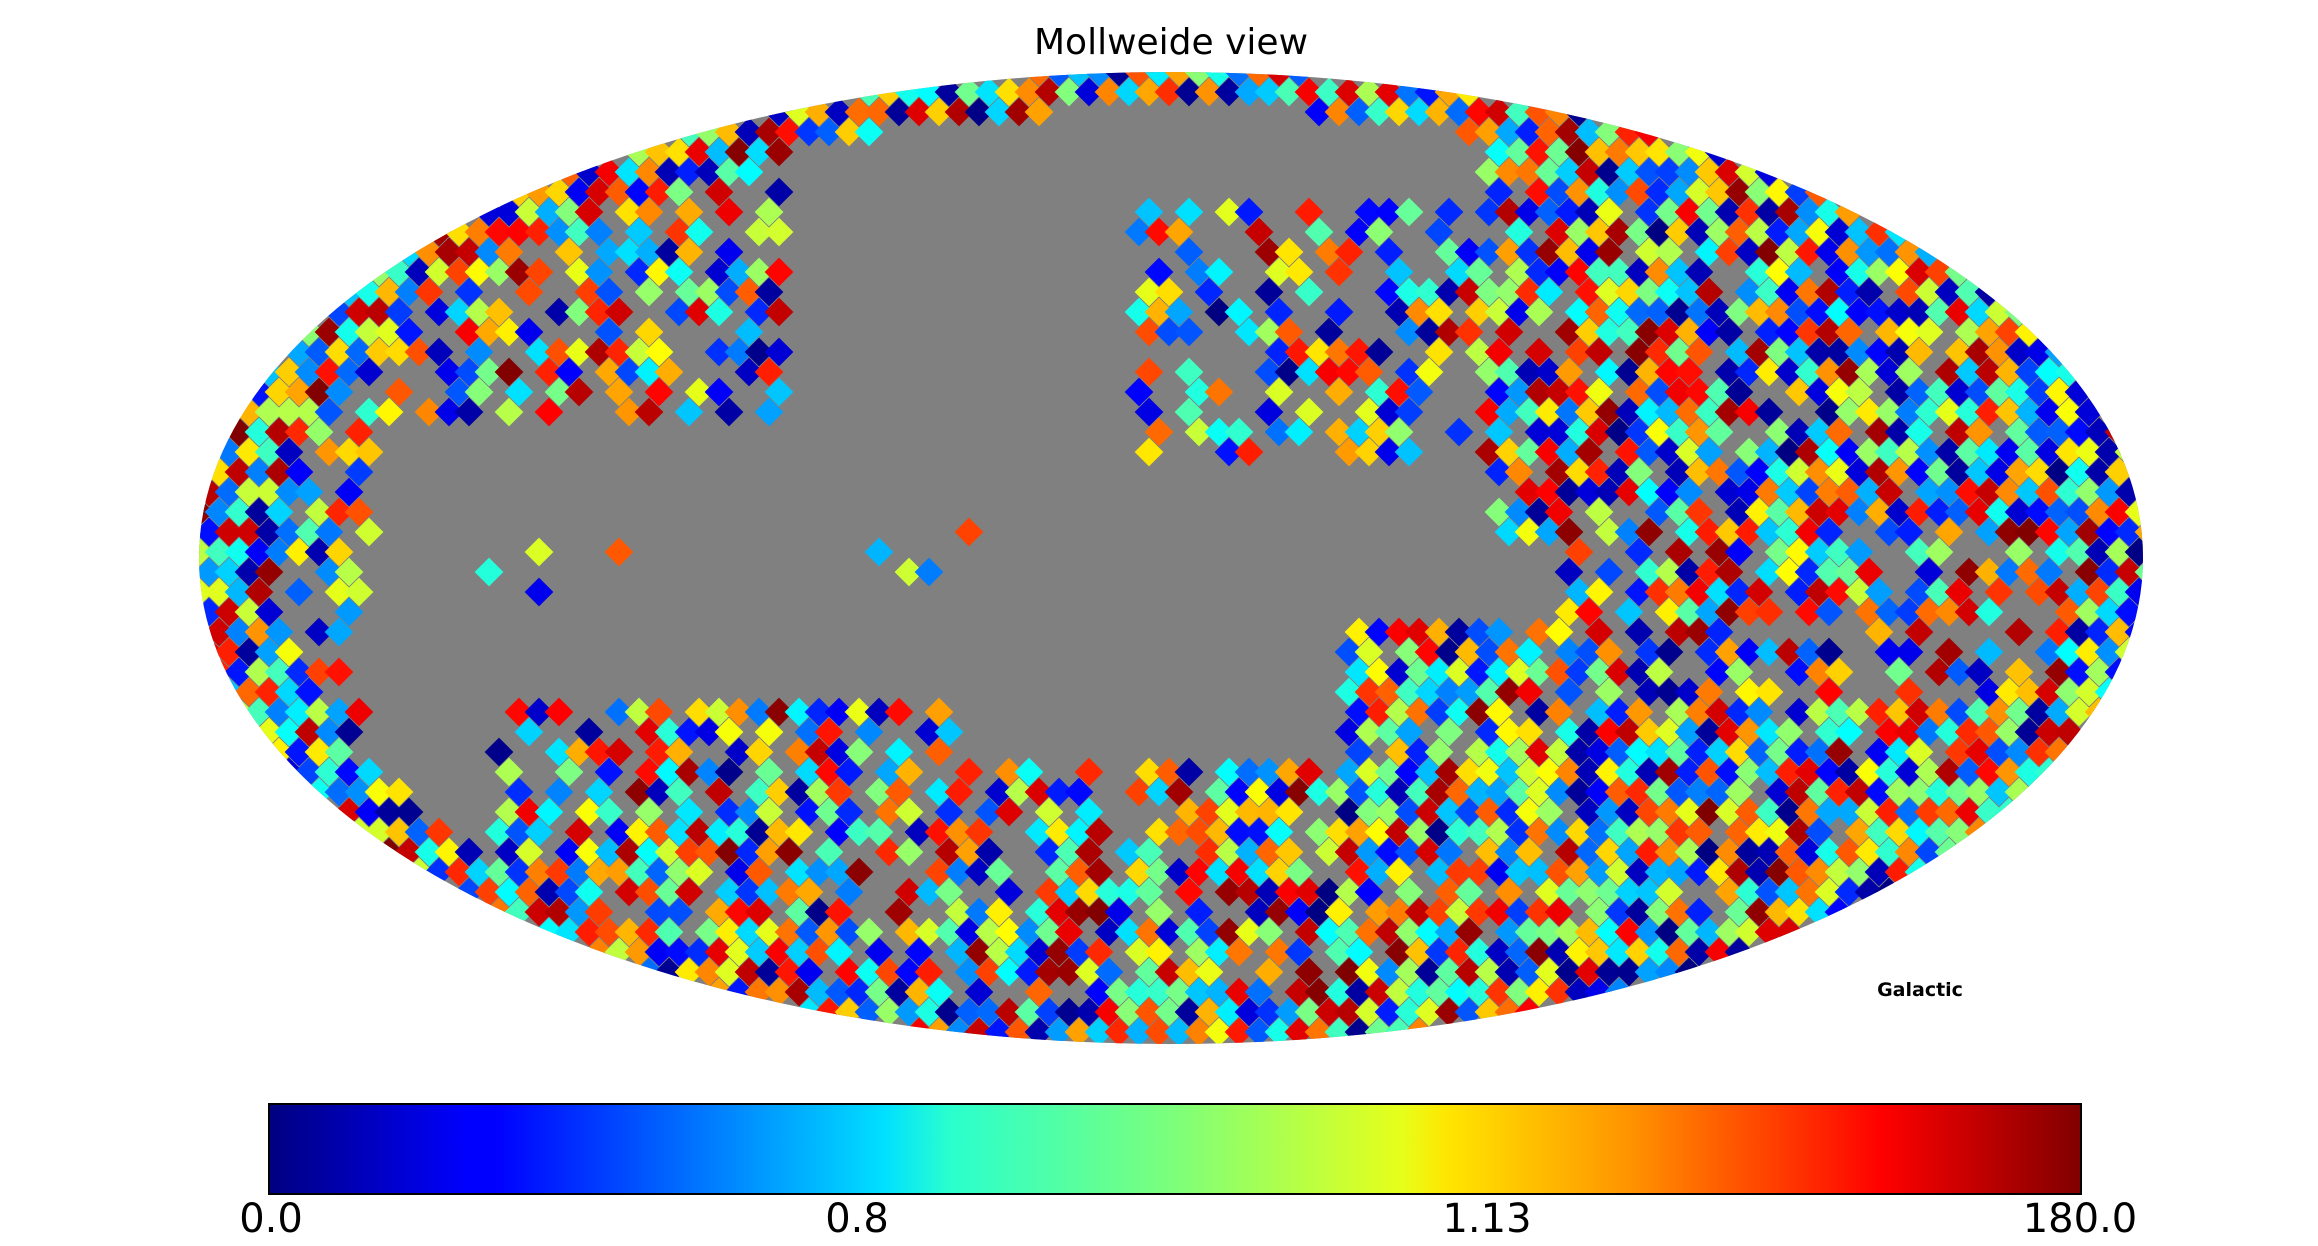 The width and height of the screenshot is (2318, 1246). Describe the element at coordinates (1479, 952) in the screenshot. I see `sky-pixel-1937` at that location.